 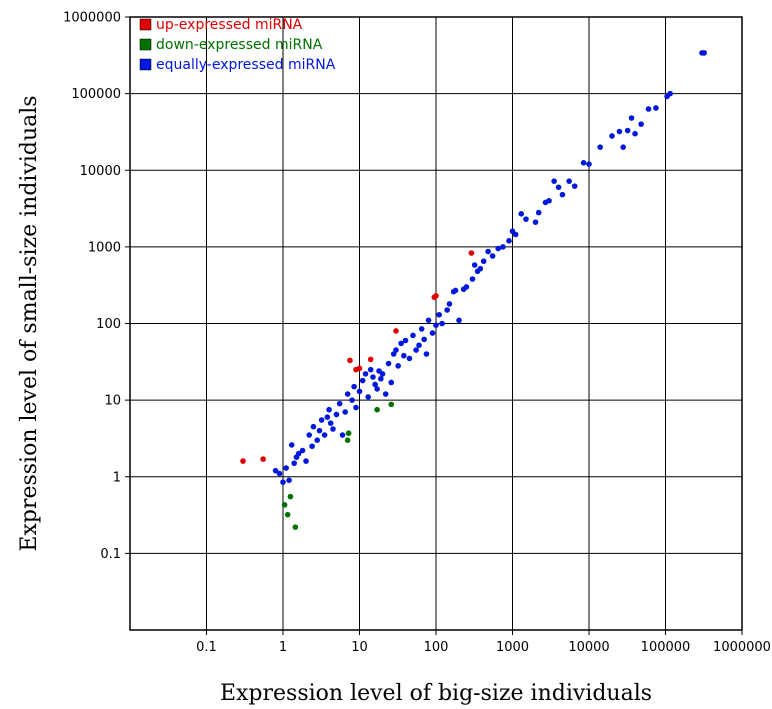 What do you see at coordinates (229, 25) in the screenshot?
I see `legend-label: up-expressed miRNA` at bounding box center [229, 25].